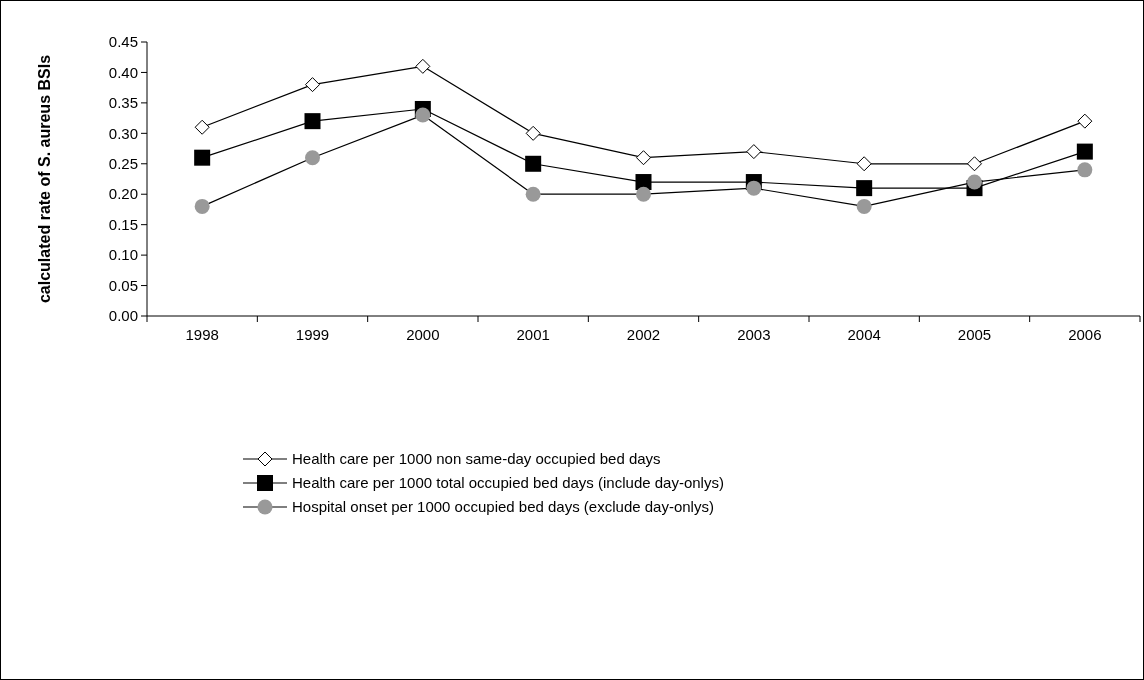  I want to click on legend-label: Health care per 1000 total occupied bed days (include day-onlys), so click(508, 483).